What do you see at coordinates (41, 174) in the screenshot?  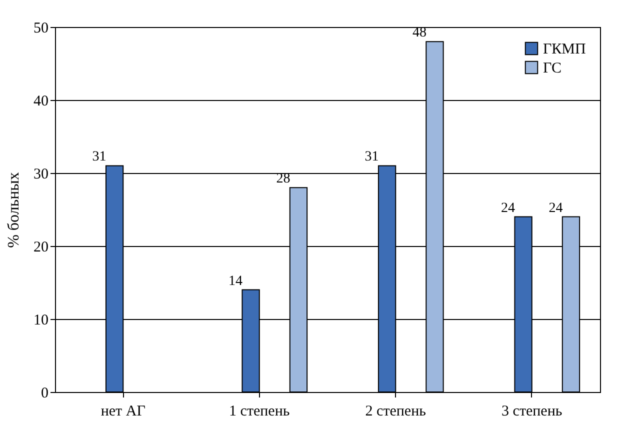 I see `y-tick-label: 30` at bounding box center [41, 174].